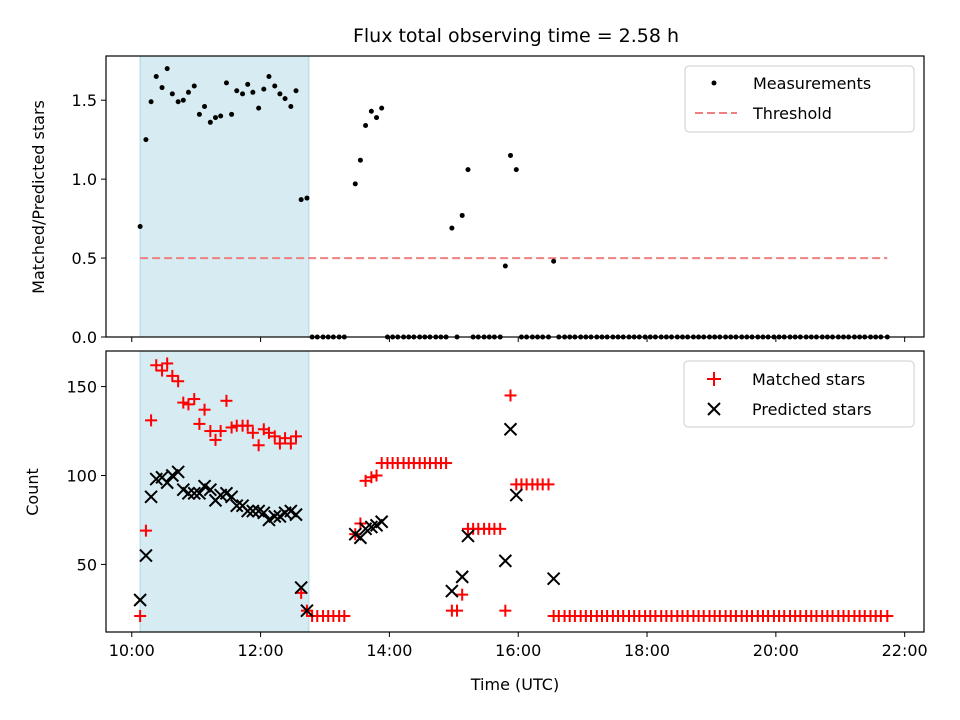 The width and height of the screenshot is (960, 720). Describe the element at coordinates (81, 475) in the screenshot. I see `y-tick-label: 100` at that location.